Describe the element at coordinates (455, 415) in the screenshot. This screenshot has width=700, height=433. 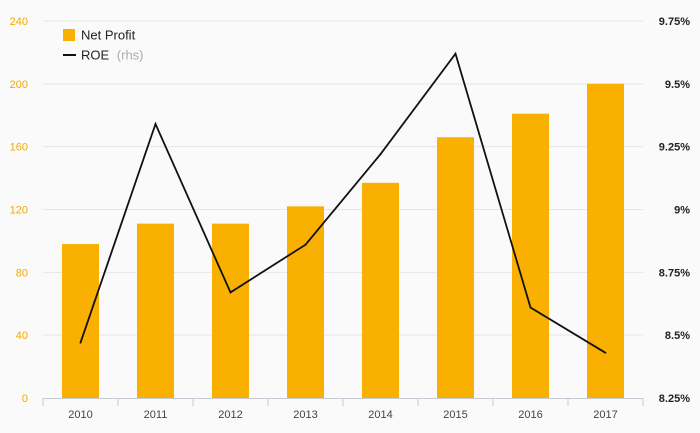
I see `x-tick-label: 2015` at that location.